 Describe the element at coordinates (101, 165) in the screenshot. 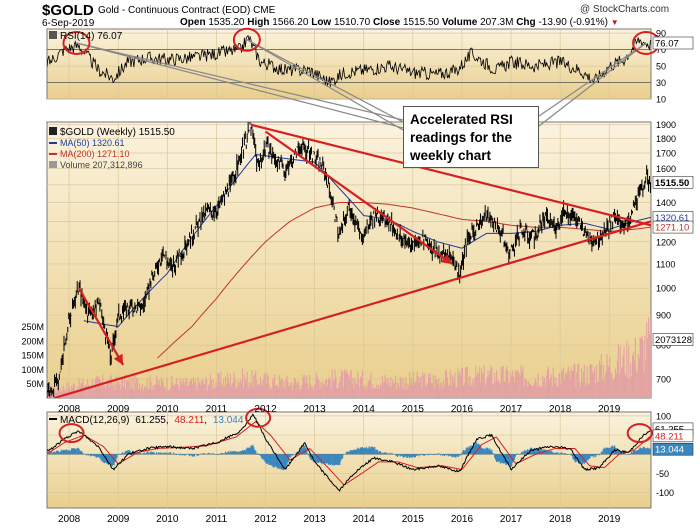

I see `volume-legend-text: Volume 207,312,896` at that location.